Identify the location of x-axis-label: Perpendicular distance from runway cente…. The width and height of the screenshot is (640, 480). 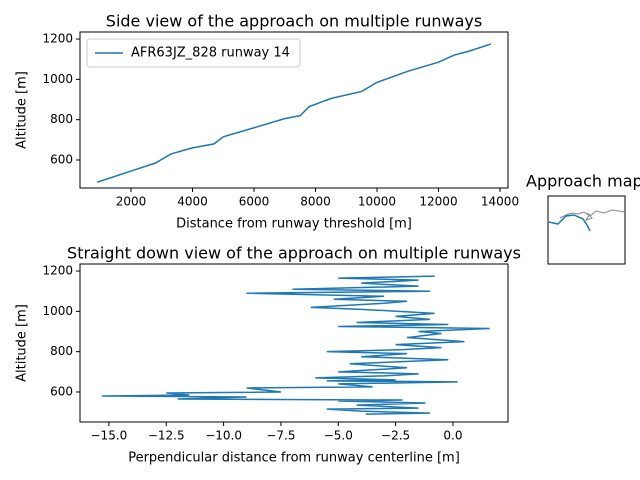
(294, 458).